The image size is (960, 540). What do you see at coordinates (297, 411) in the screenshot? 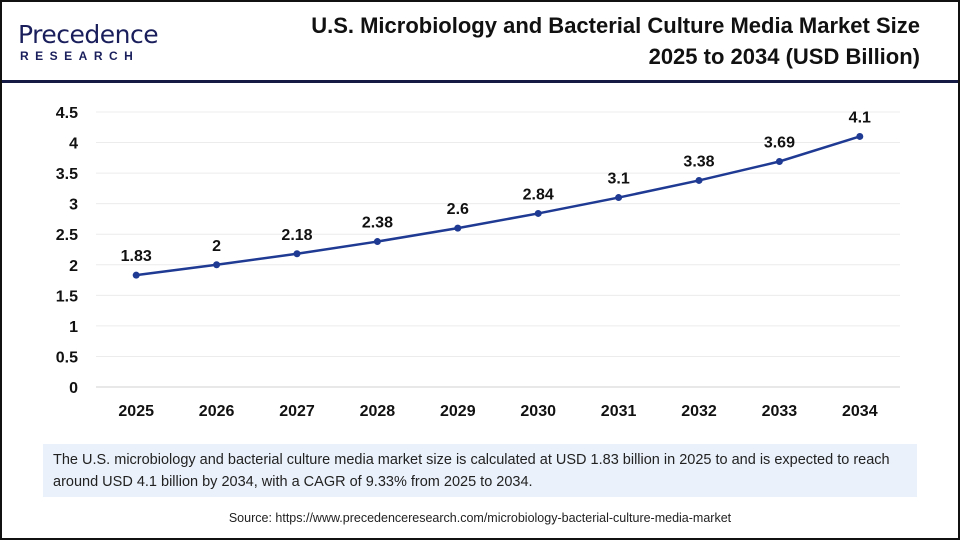
I see `x-tick-label: 2027` at bounding box center [297, 411].